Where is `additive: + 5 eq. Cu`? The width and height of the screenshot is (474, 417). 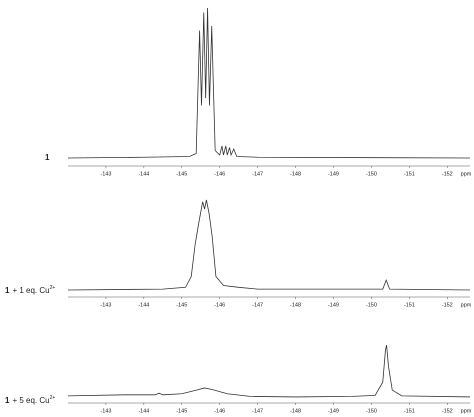
additive: + 5 eq. Cu is located at coordinates (30, 400).